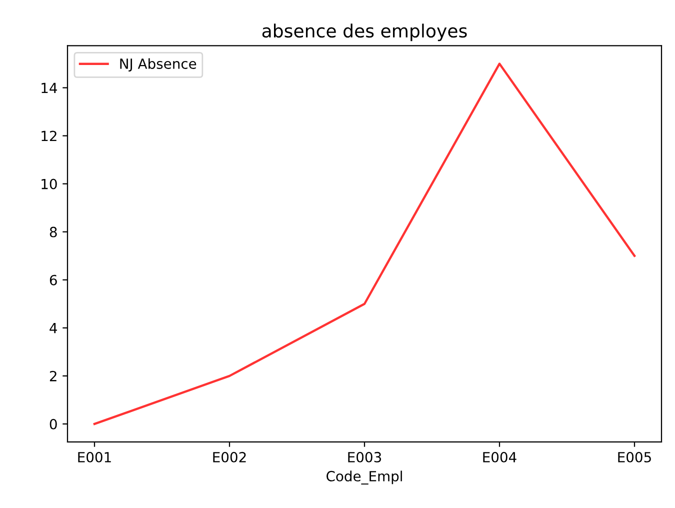 The image size is (675, 508). What do you see at coordinates (499, 457) in the screenshot?
I see `x-tick-label: E004` at bounding box center [499, 457].